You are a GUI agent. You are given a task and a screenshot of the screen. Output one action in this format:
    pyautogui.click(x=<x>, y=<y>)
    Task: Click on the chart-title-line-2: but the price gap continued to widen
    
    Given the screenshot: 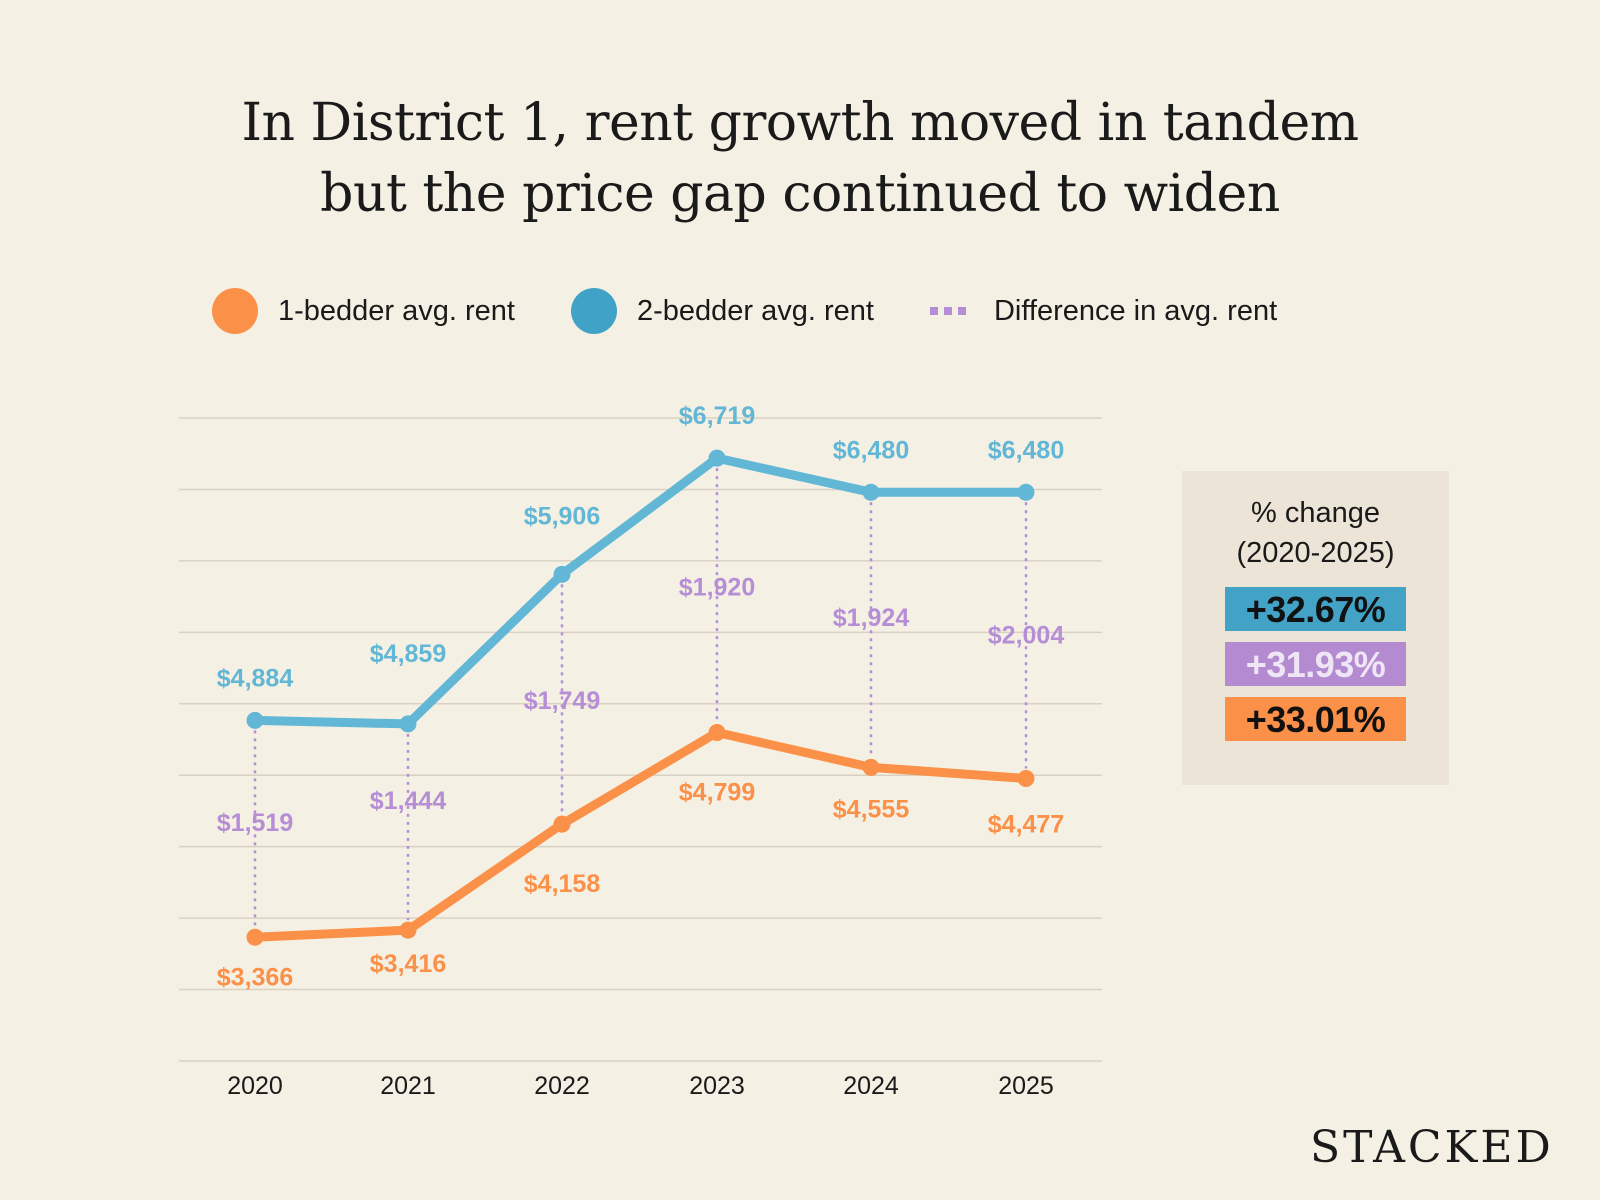 What is the action you would take?
    pyautogui.click(x=800, y=194)
    